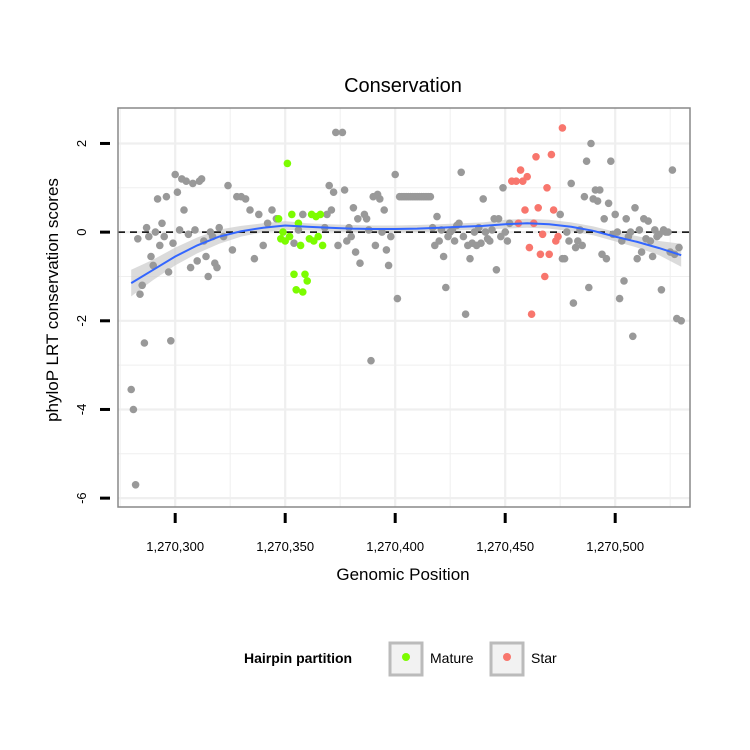 This screenshot has width=750, height=750. What do you see at coordinates (52, 300) in the screenshot?
I see `y-axis-title: phyloP LRT conservation scores` at bounding box center [52, 300].